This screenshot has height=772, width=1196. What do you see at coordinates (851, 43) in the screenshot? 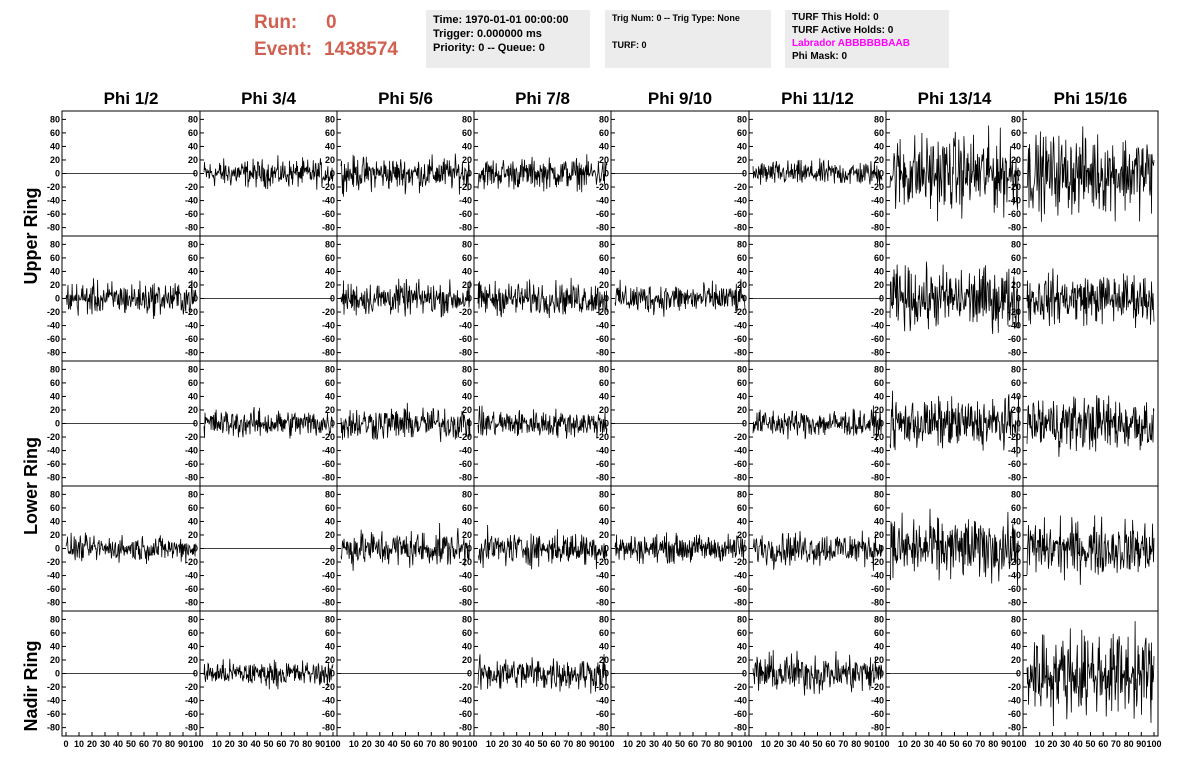
I see `labrador-line: Labrador ABBBBBBAAB` at bounding box center [851, 43].